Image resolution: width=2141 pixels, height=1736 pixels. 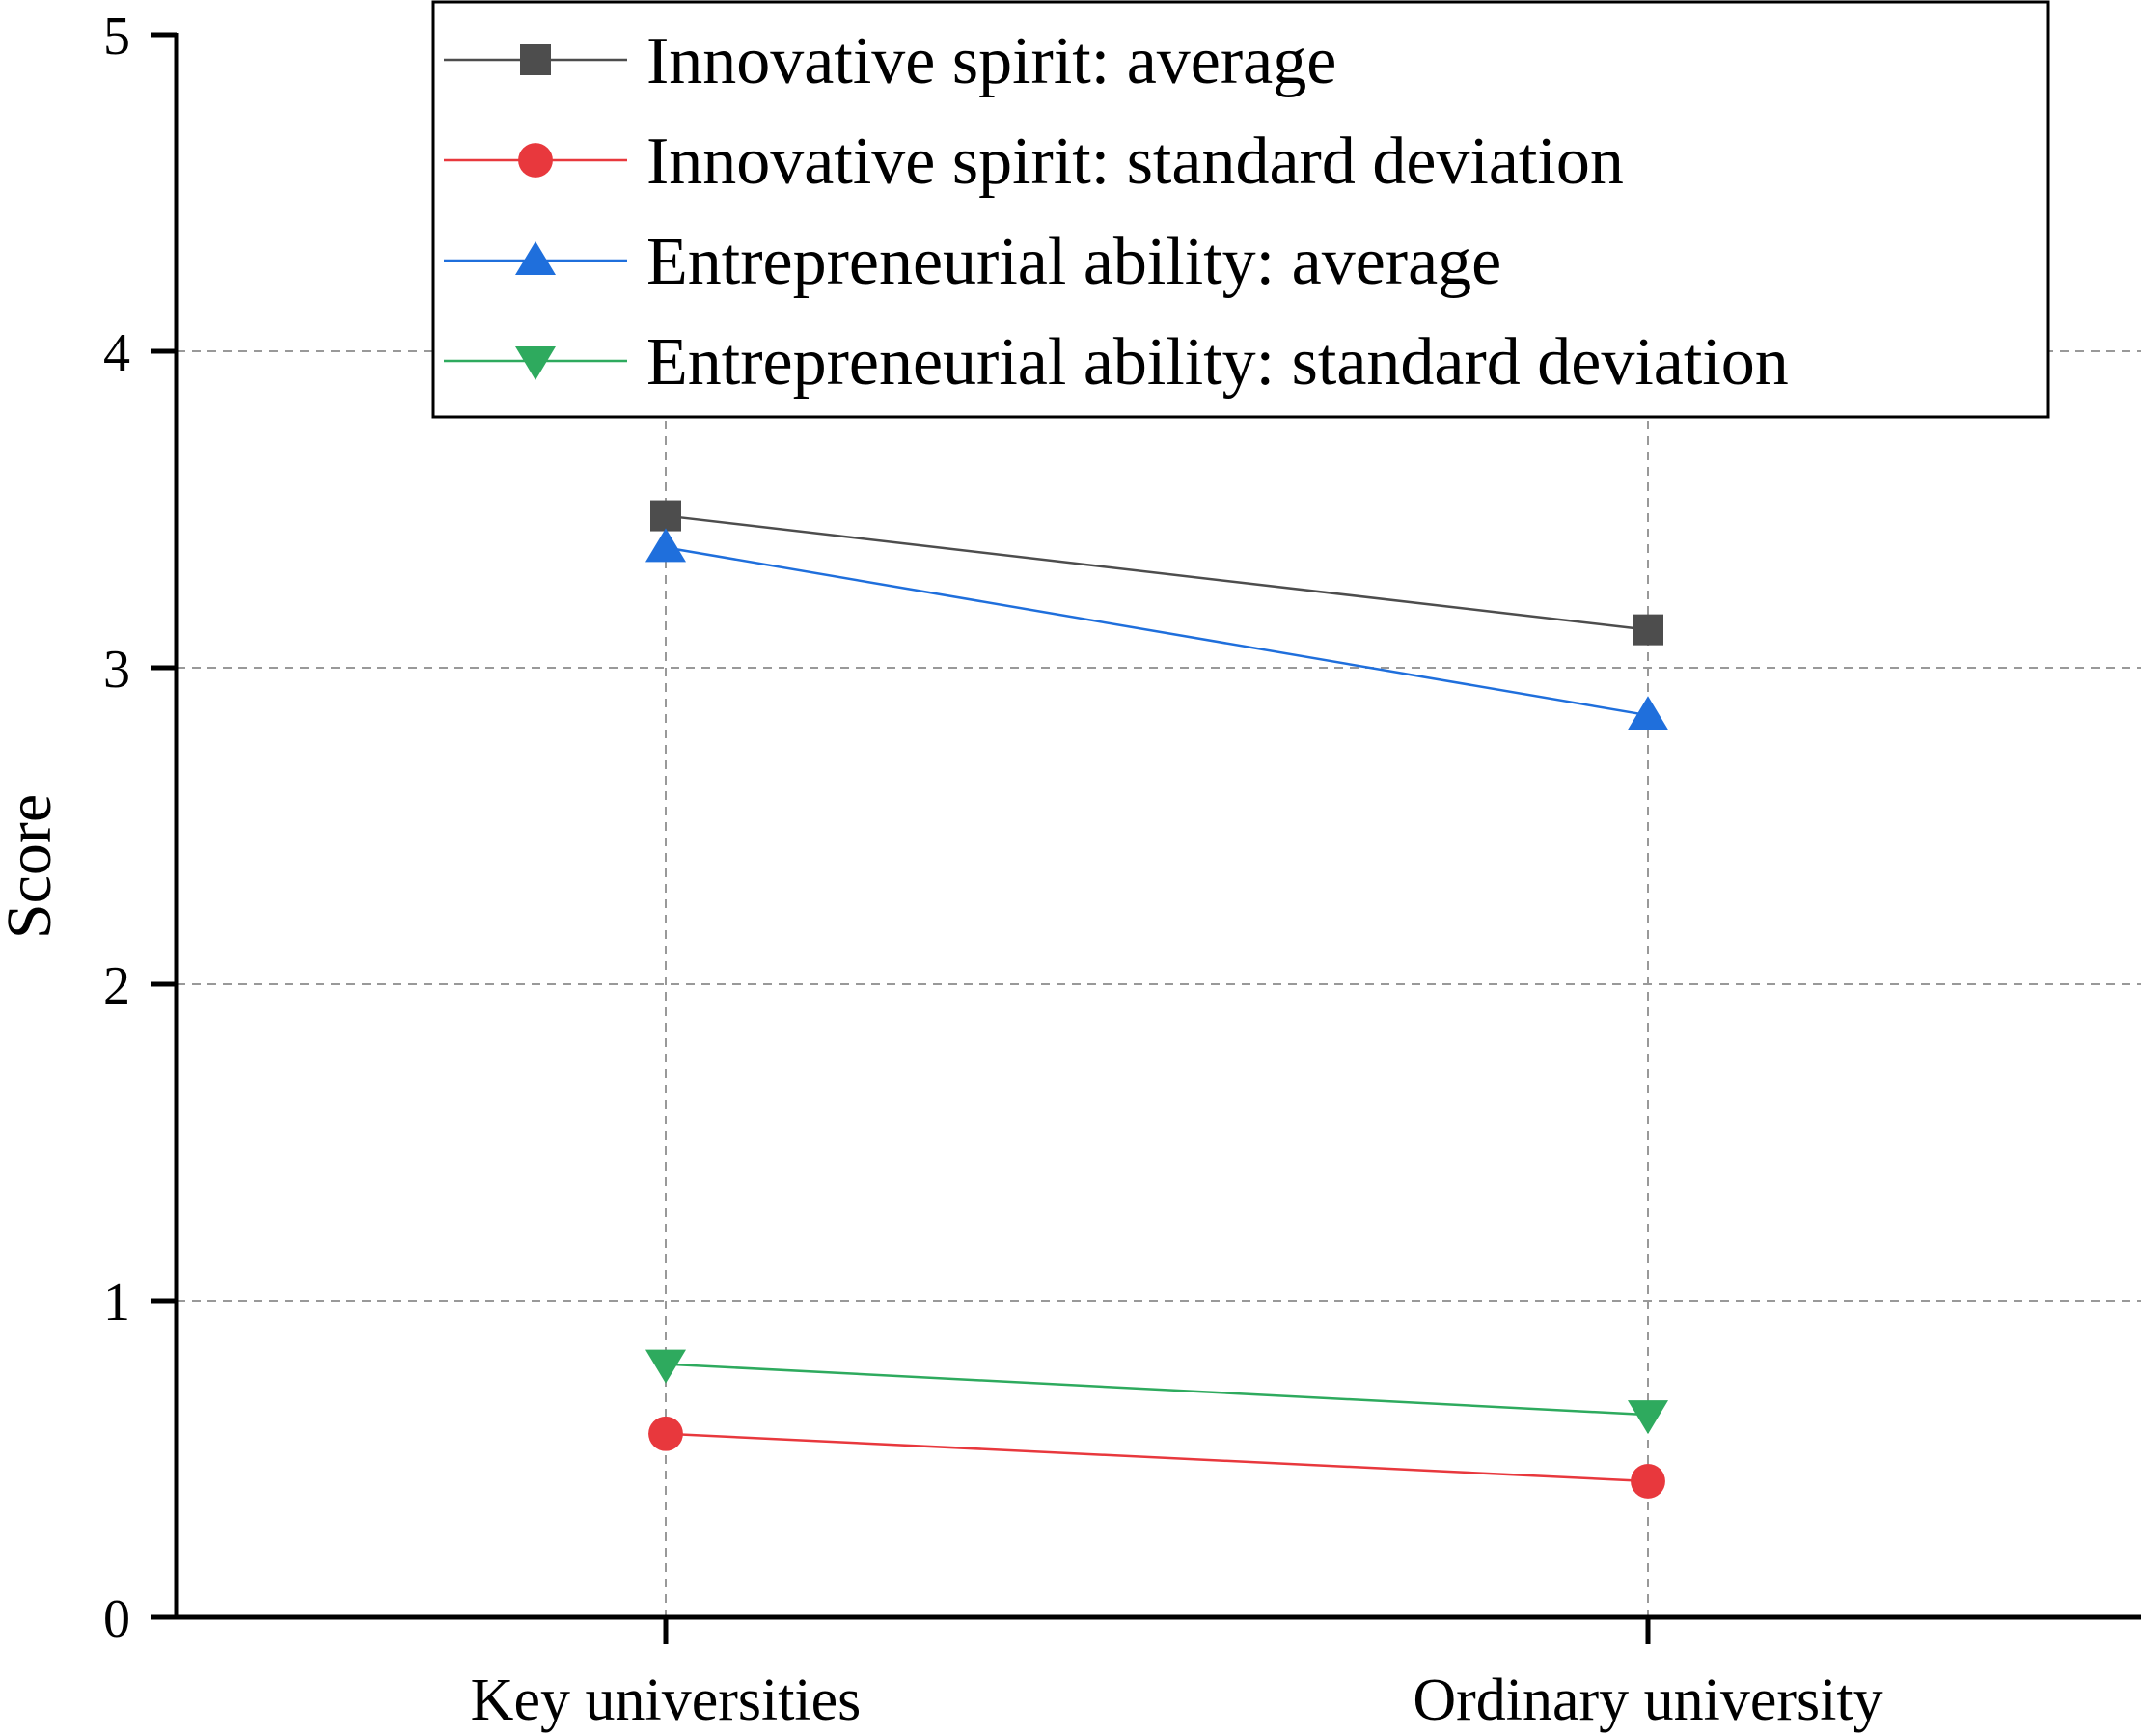 I want to click on legend-item: Innovative spirit: average, so click(x=890, y=61).